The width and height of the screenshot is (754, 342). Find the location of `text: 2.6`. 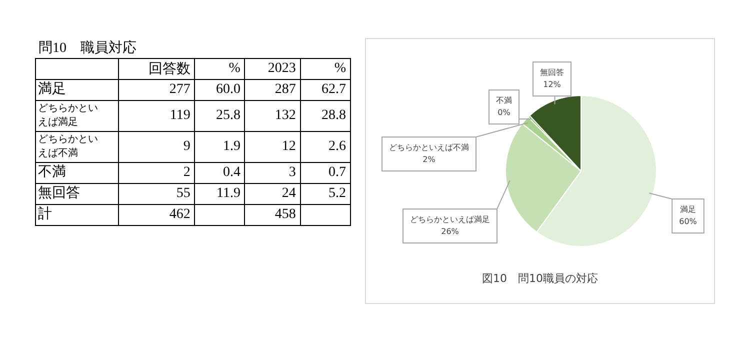

text: 2.6 is located at coordinates (337, 146).